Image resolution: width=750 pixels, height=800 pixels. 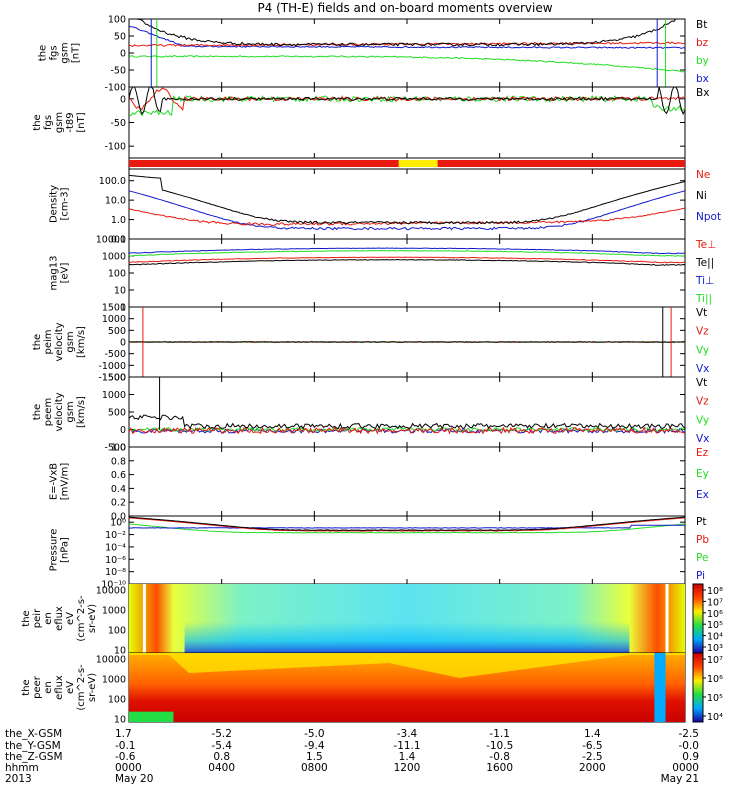 What do you see at coordinates (117, 630) in the screenshot?
I see `panel-9-ytick-label-2: 100` at bounding box center [117, 630].